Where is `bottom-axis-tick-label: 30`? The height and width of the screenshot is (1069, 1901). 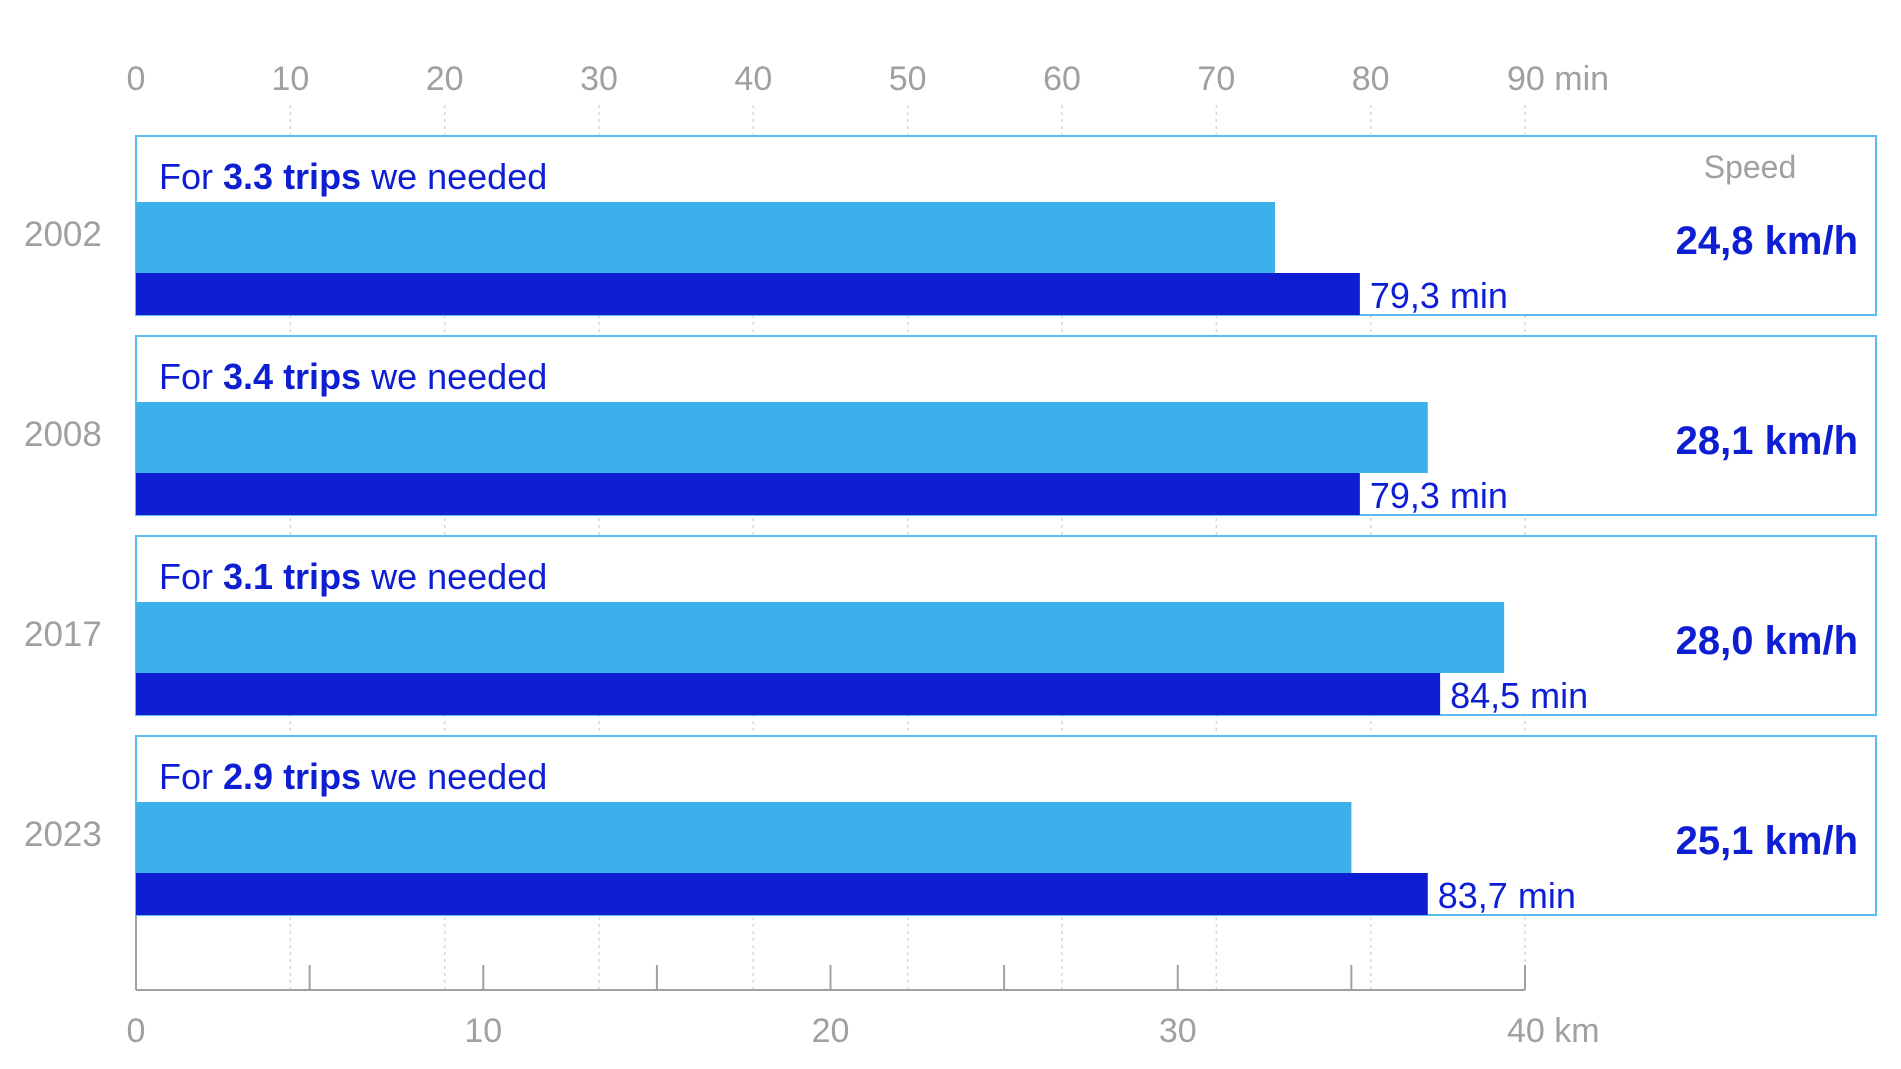
bottom-axis-tick-label: 30 is located at coordinates (1178, 1031).